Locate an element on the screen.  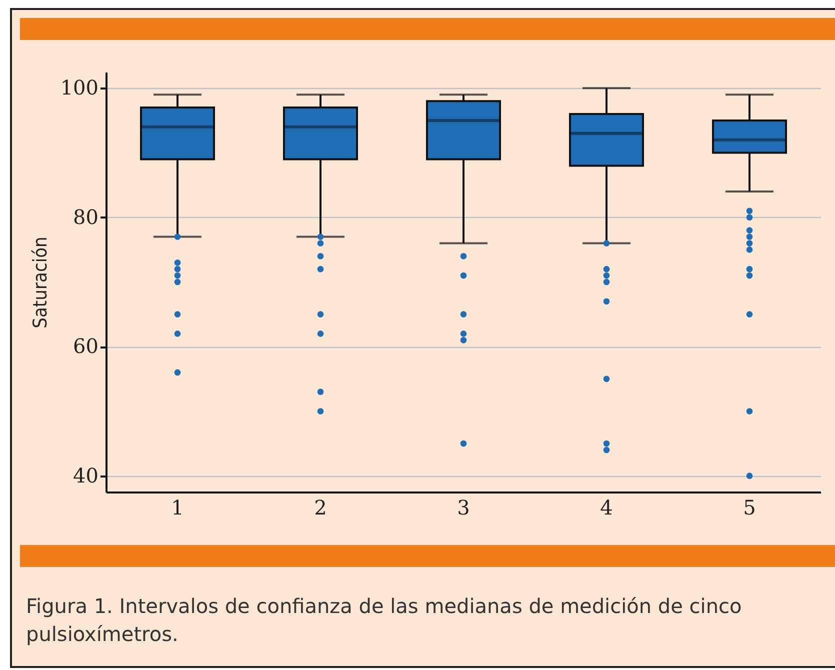
text: Figura 1. Intervalos de confianza de las medianas de medición de cinco pulsioxímetros. is located at coordinates (384, 620).